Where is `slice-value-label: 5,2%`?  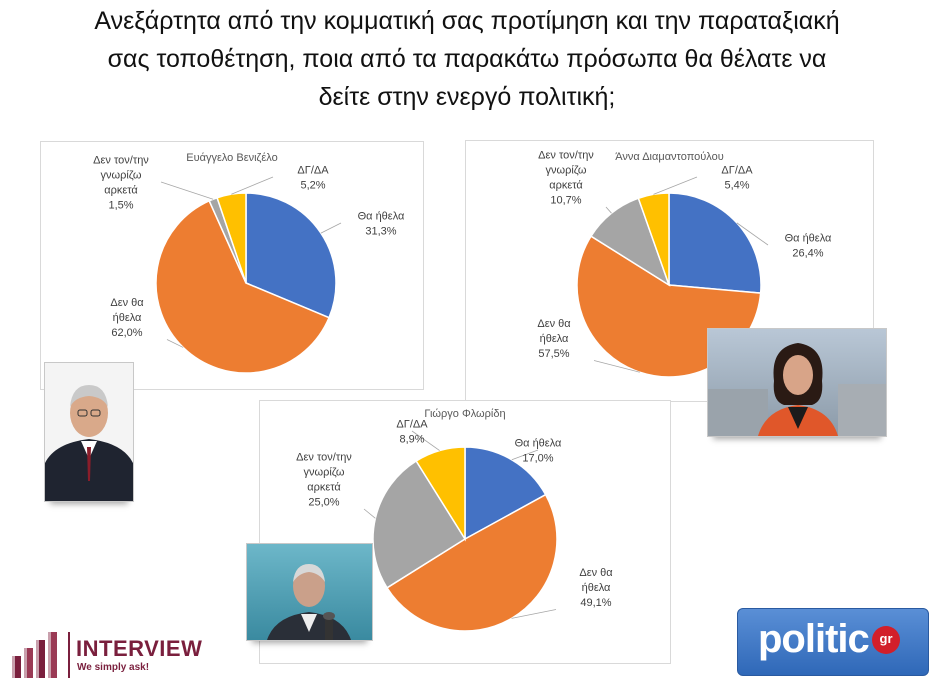
slice-value-label: 5,2% is located at coordinates (312, 186).